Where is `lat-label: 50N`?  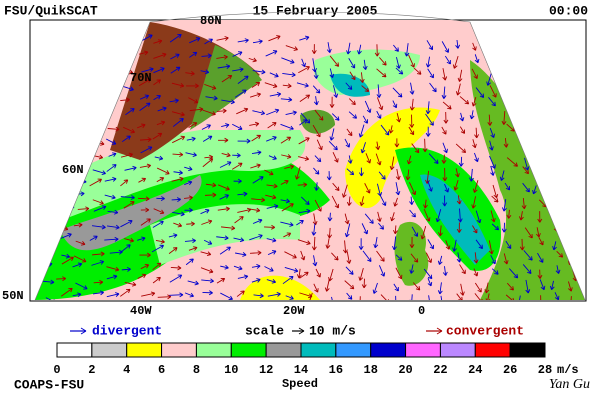
lat-label: 50N is located at coordinates (13, 296).